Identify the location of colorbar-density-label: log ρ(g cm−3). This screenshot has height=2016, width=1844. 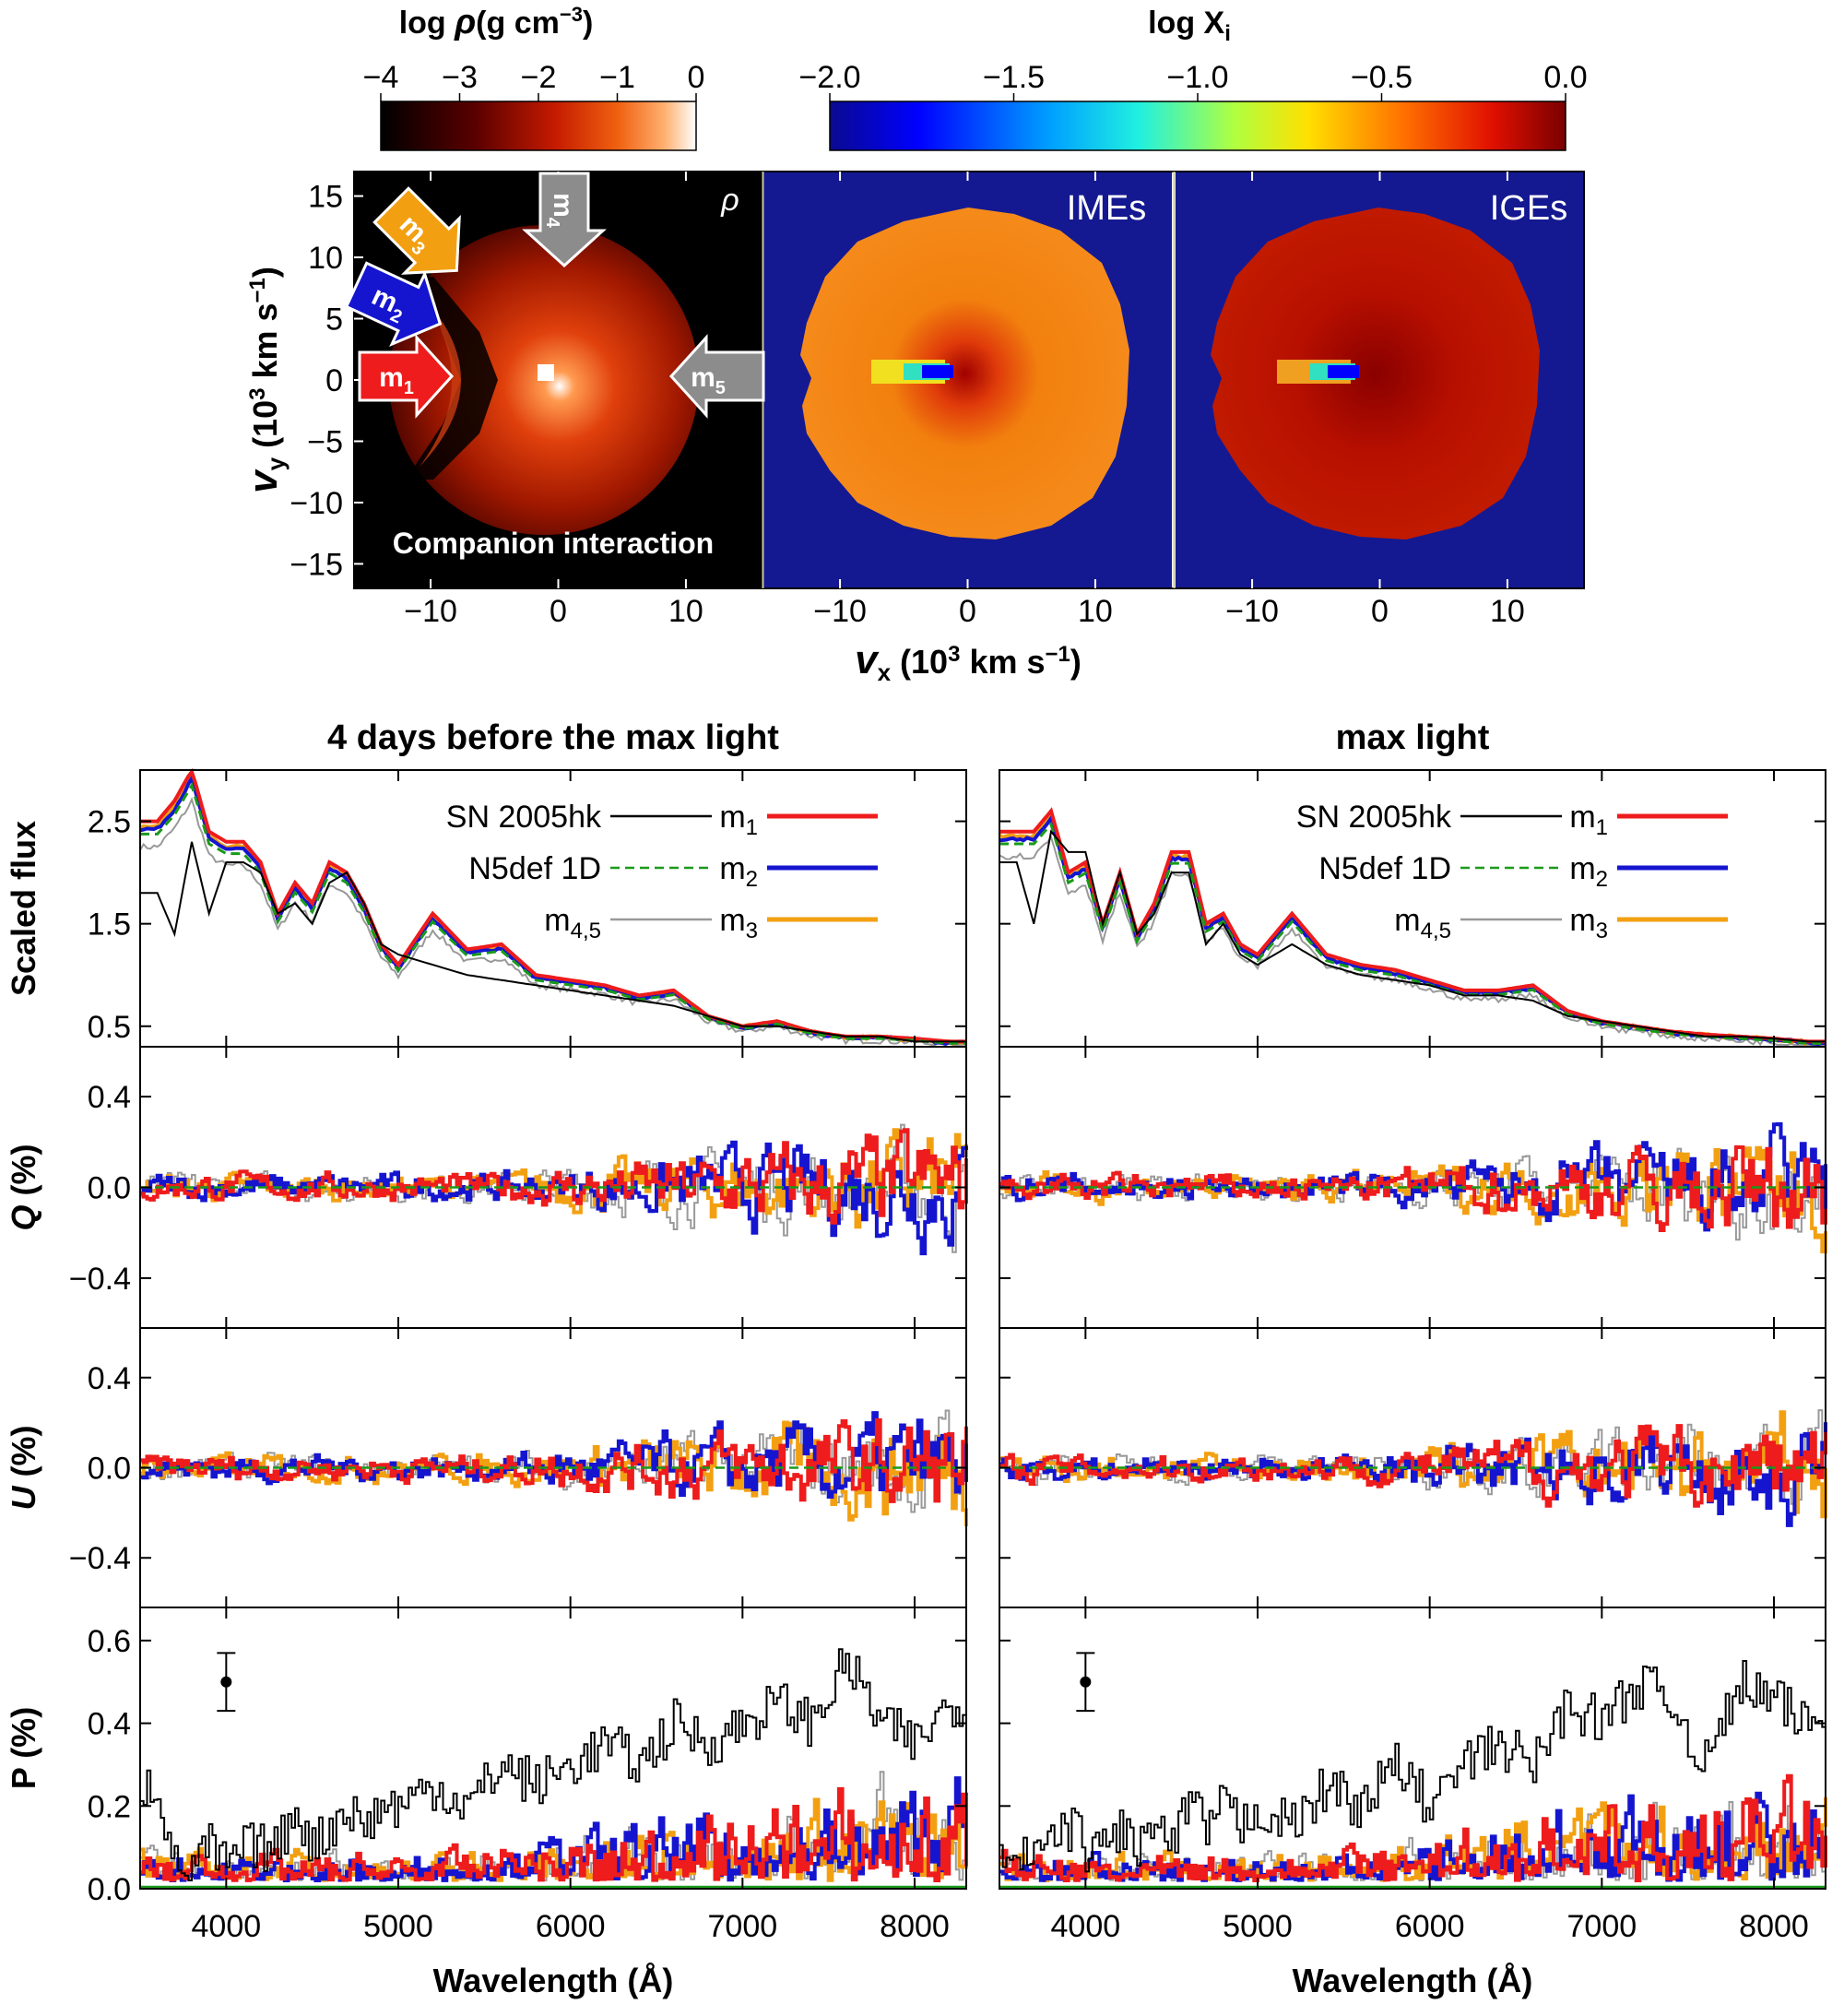
(497, 22).